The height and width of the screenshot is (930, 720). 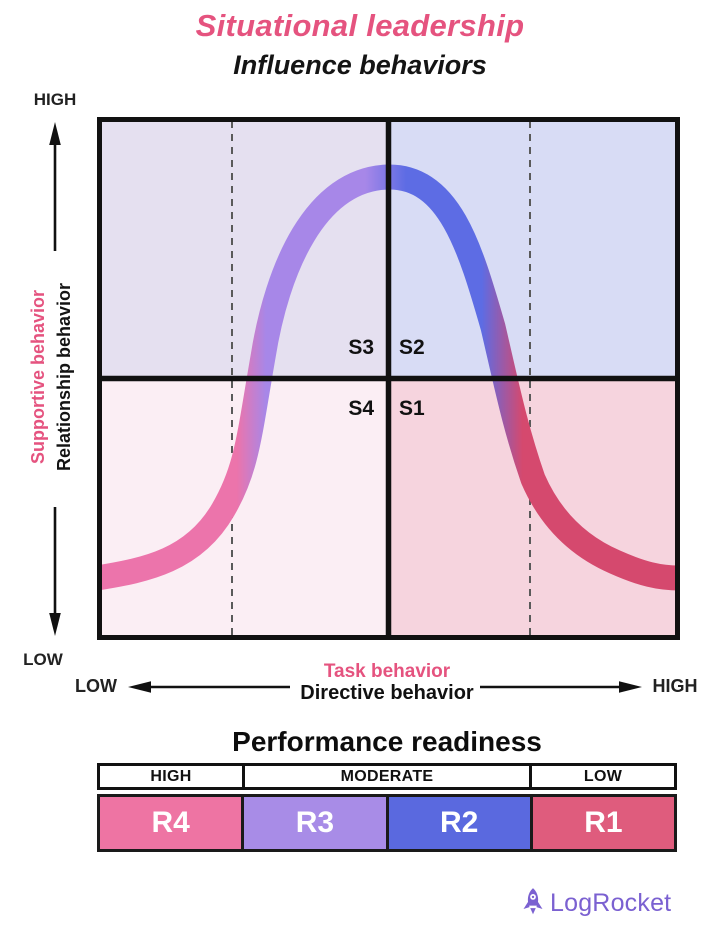 I want to click on quadrant-label-s4: S4, so click(x=361, y=408).